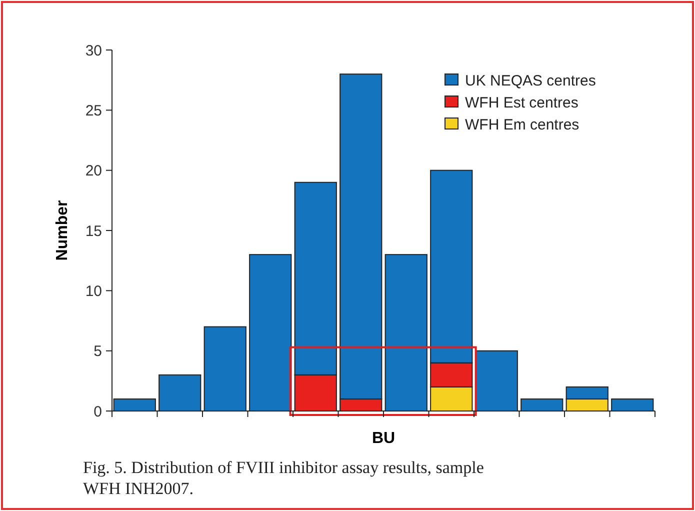 The height and width of the screenshot is (511, 695). Describe the element at coordinates (93, 231) in the screenshot. I see `y-tick-label: 15` at that location.